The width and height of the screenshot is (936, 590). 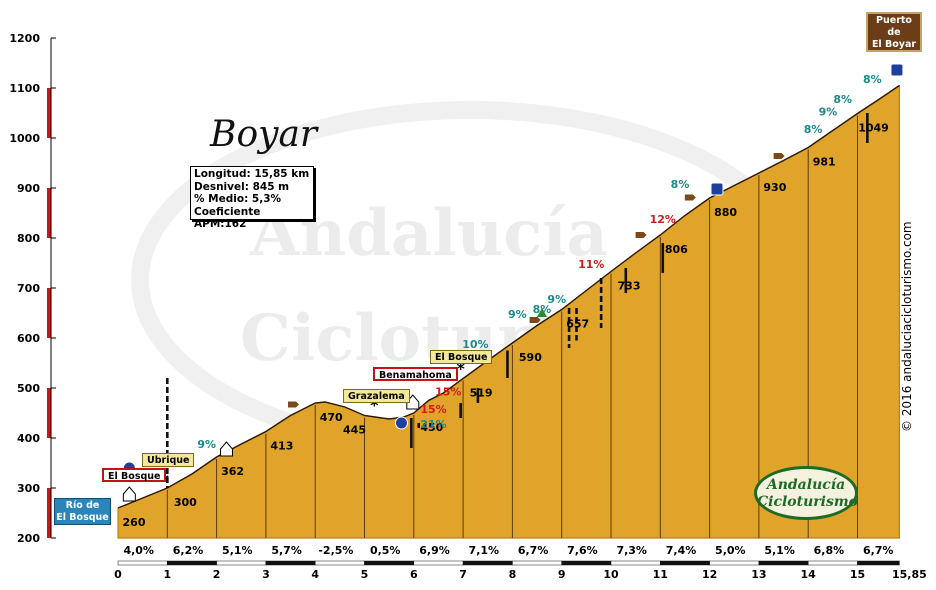 What do you see at coordinates (168, 460) in the screenshot?
I see `place-ubrique: Ubrique` at bounding box center [168, 460].